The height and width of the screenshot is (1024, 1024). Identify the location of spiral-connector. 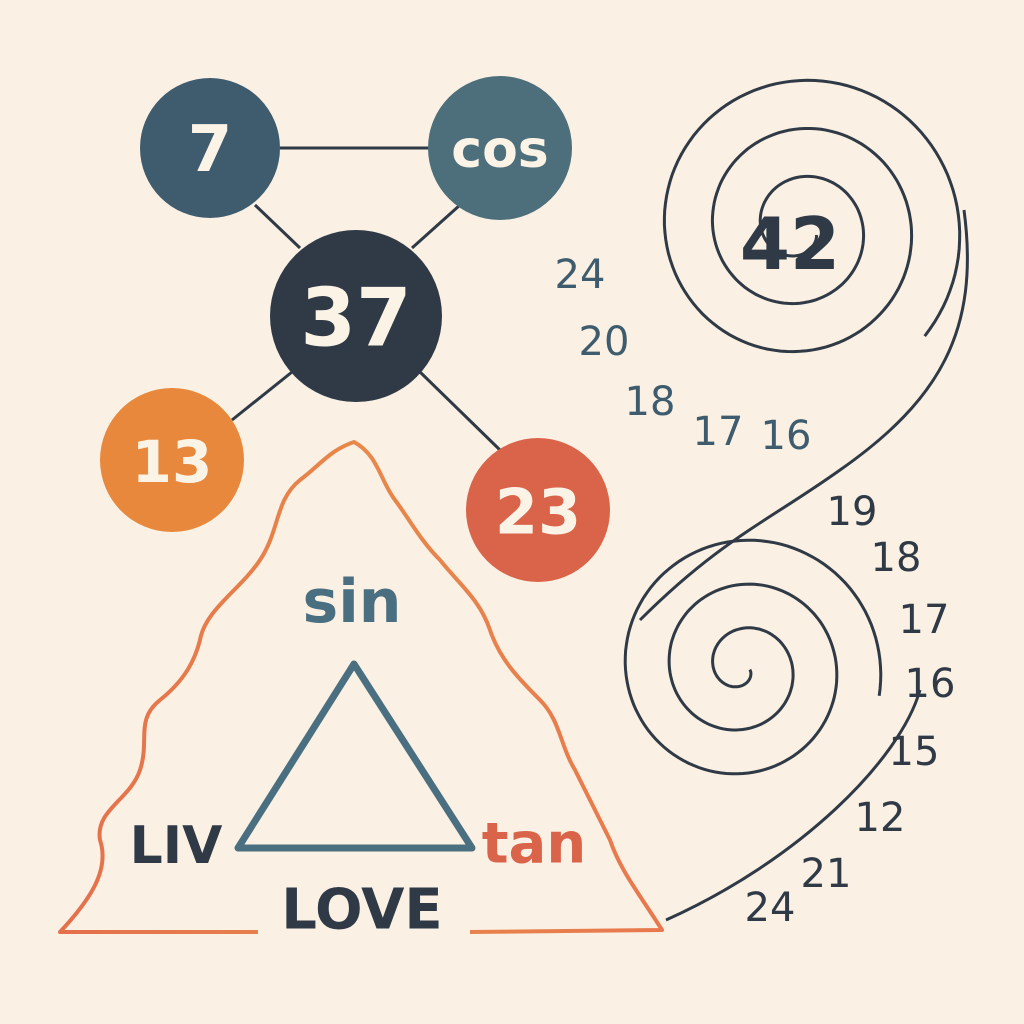
(803, 415).